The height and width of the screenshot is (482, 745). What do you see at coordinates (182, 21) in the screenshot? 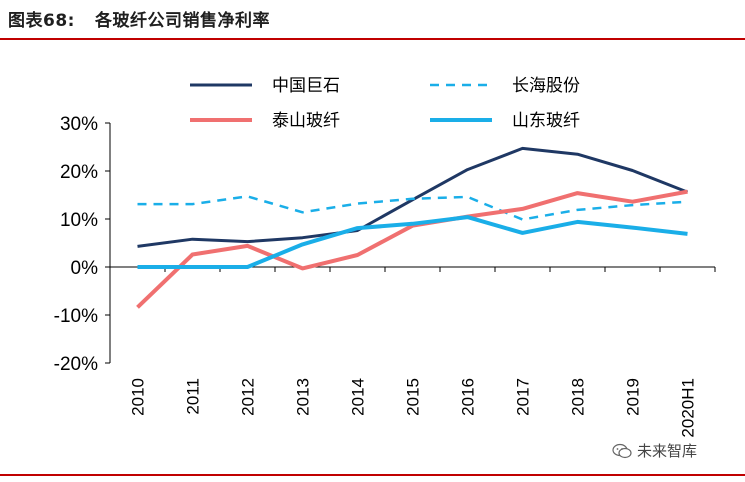
I see `chart-title: 各玻纤公司销售净利率` at bounding box center [182, 21].